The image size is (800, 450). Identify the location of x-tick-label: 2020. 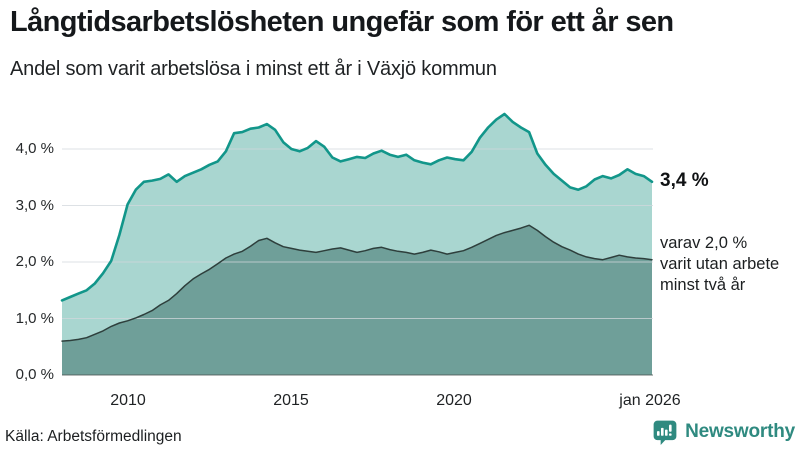
(454, 400).